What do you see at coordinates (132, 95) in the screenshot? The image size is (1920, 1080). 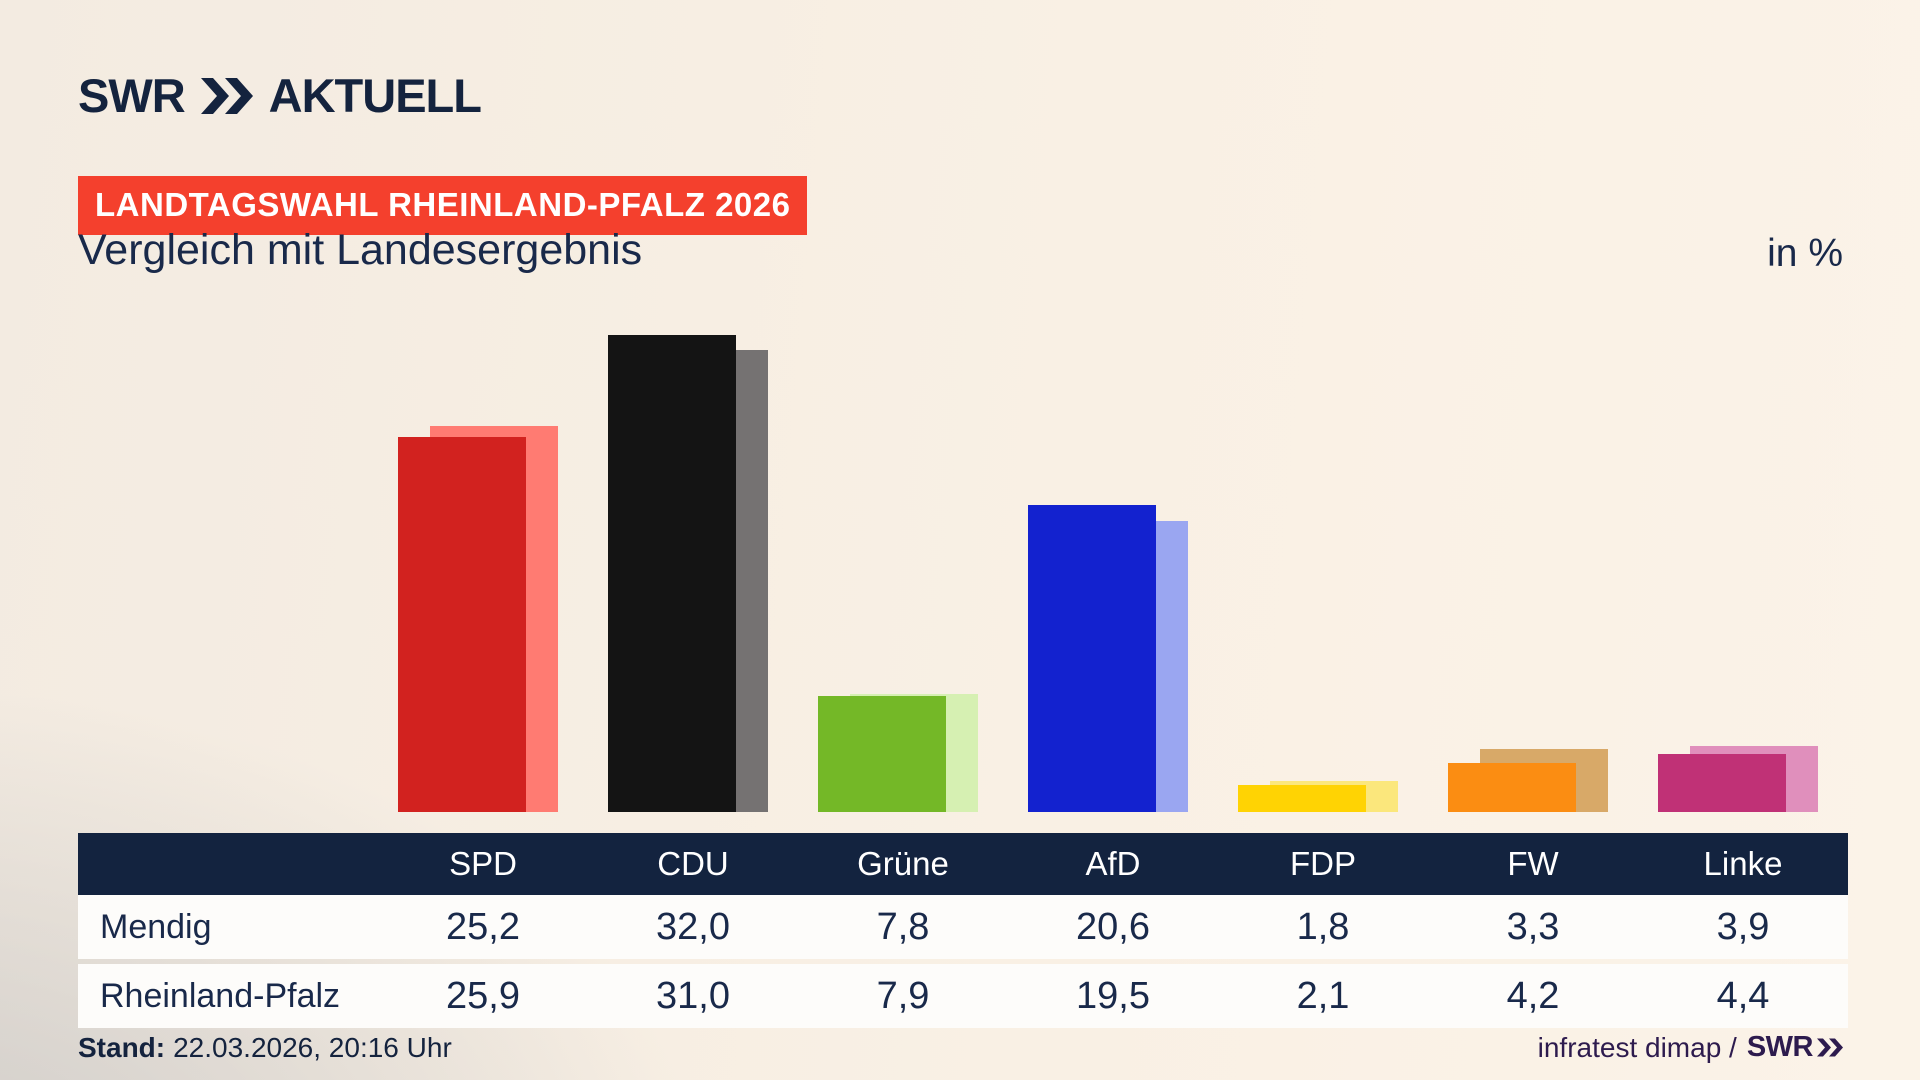 I see `logo-brand-text: SWR` at bounding box center [132, 95].